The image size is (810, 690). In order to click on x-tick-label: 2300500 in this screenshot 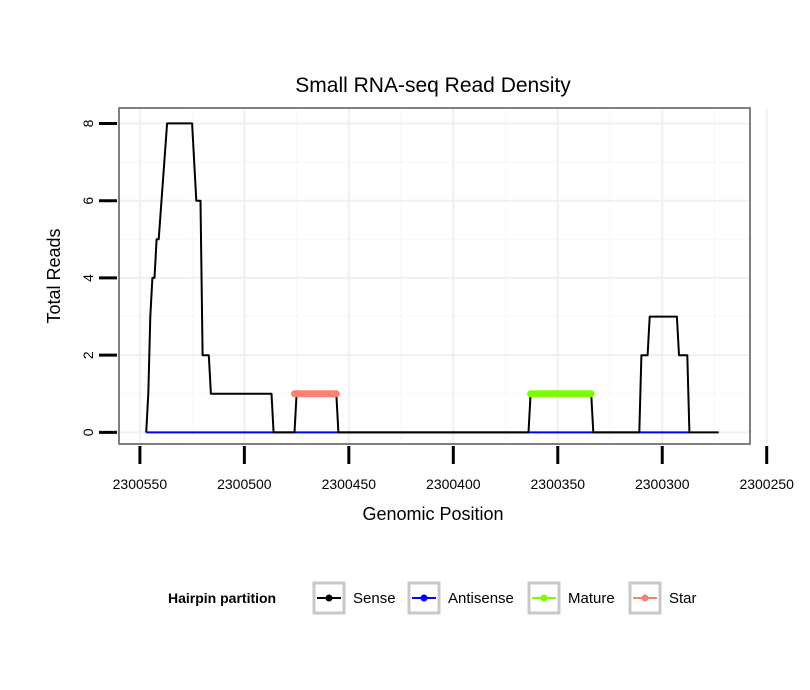, I will do `click(244, 484)`.